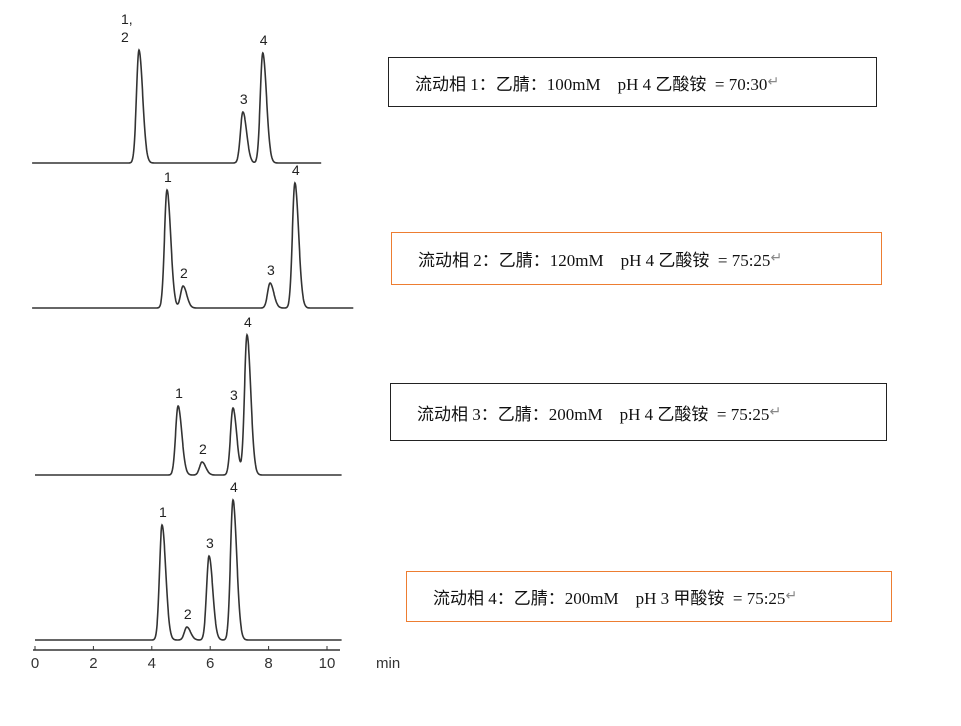 The height and width of the screenshot is (726, 961). I want to click on peak-label-4-3: 3, so click(210, 543).